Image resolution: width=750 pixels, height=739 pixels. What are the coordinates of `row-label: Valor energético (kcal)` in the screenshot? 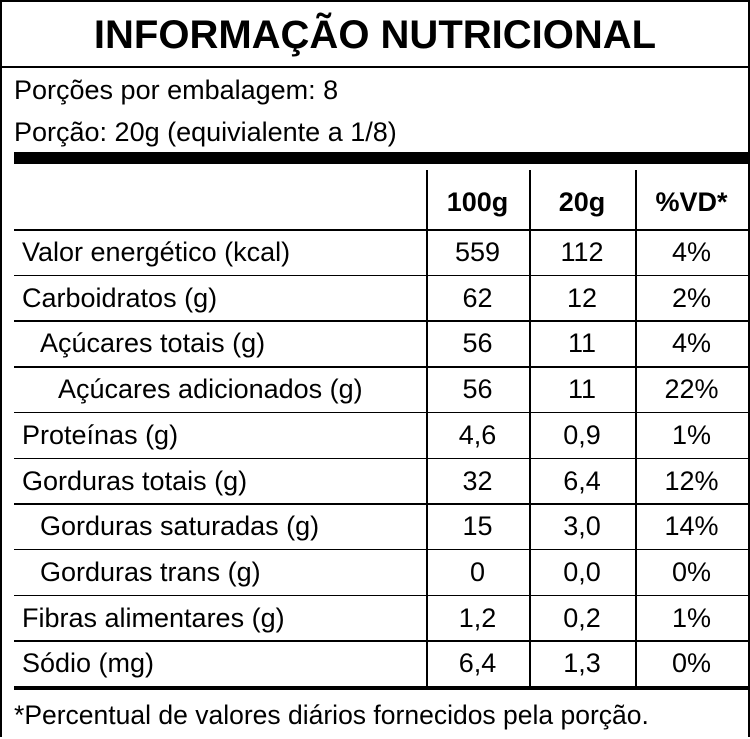 It's located at (156, 252).